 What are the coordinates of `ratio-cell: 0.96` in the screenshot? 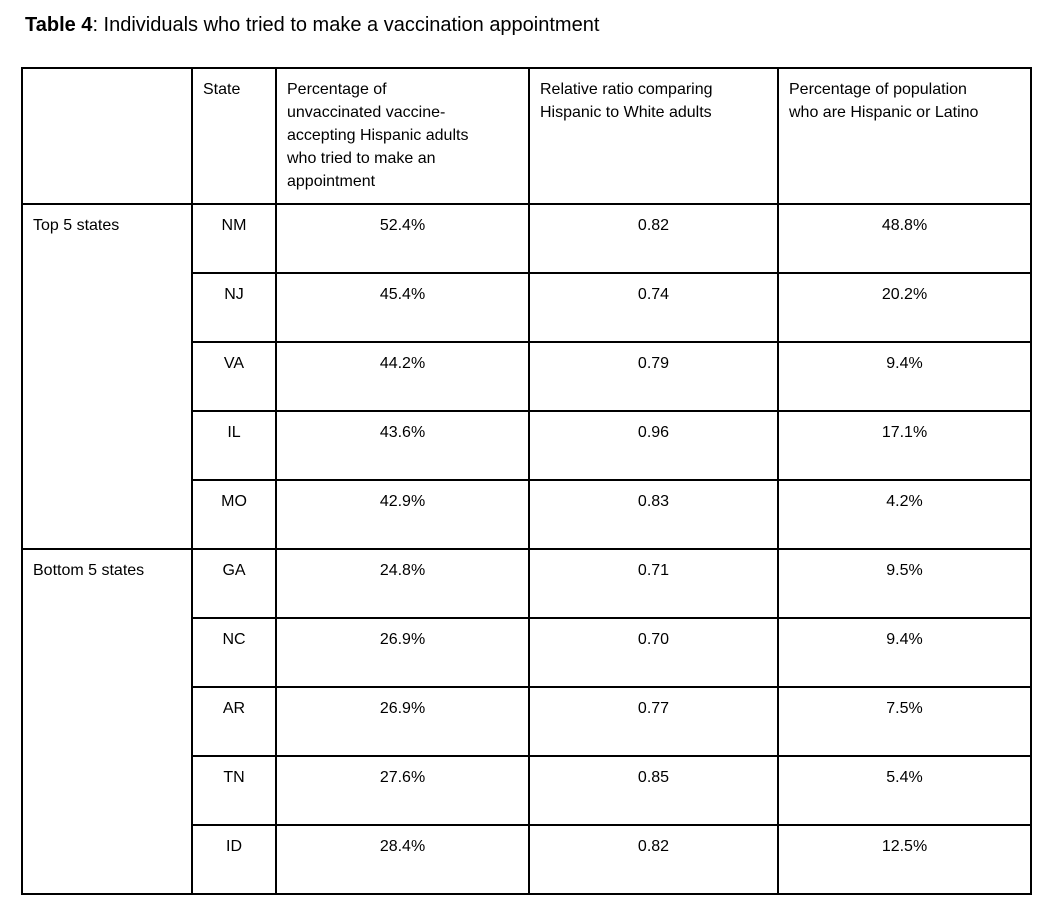 It's located at (653, 445).